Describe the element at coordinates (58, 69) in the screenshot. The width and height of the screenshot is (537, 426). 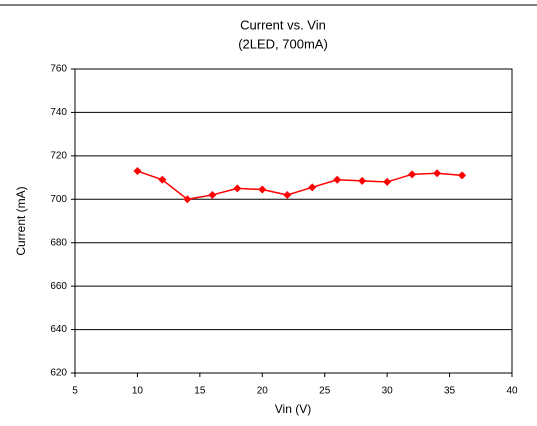
I see `y-tick-label: 760` at that location.